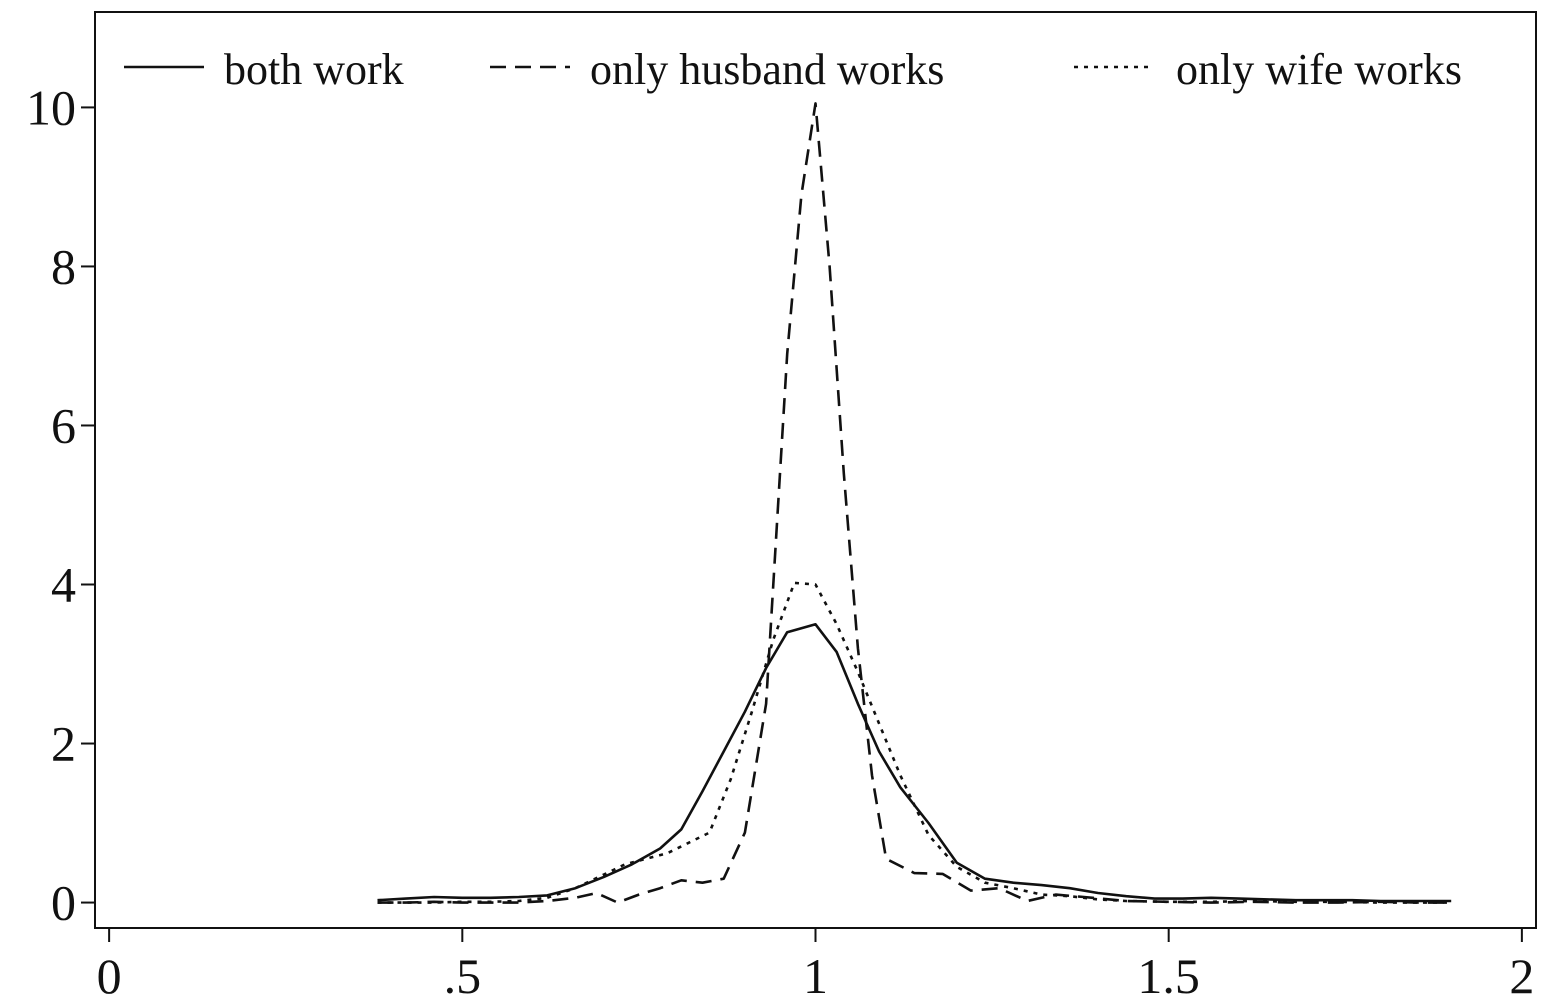 Image resolution: width=1541 pixels, height=996 pixels. What do you see at coordinates (1521, 972) in the screenshot?
I see `x-tick-label: 2` at bounding box center [1521, 972].